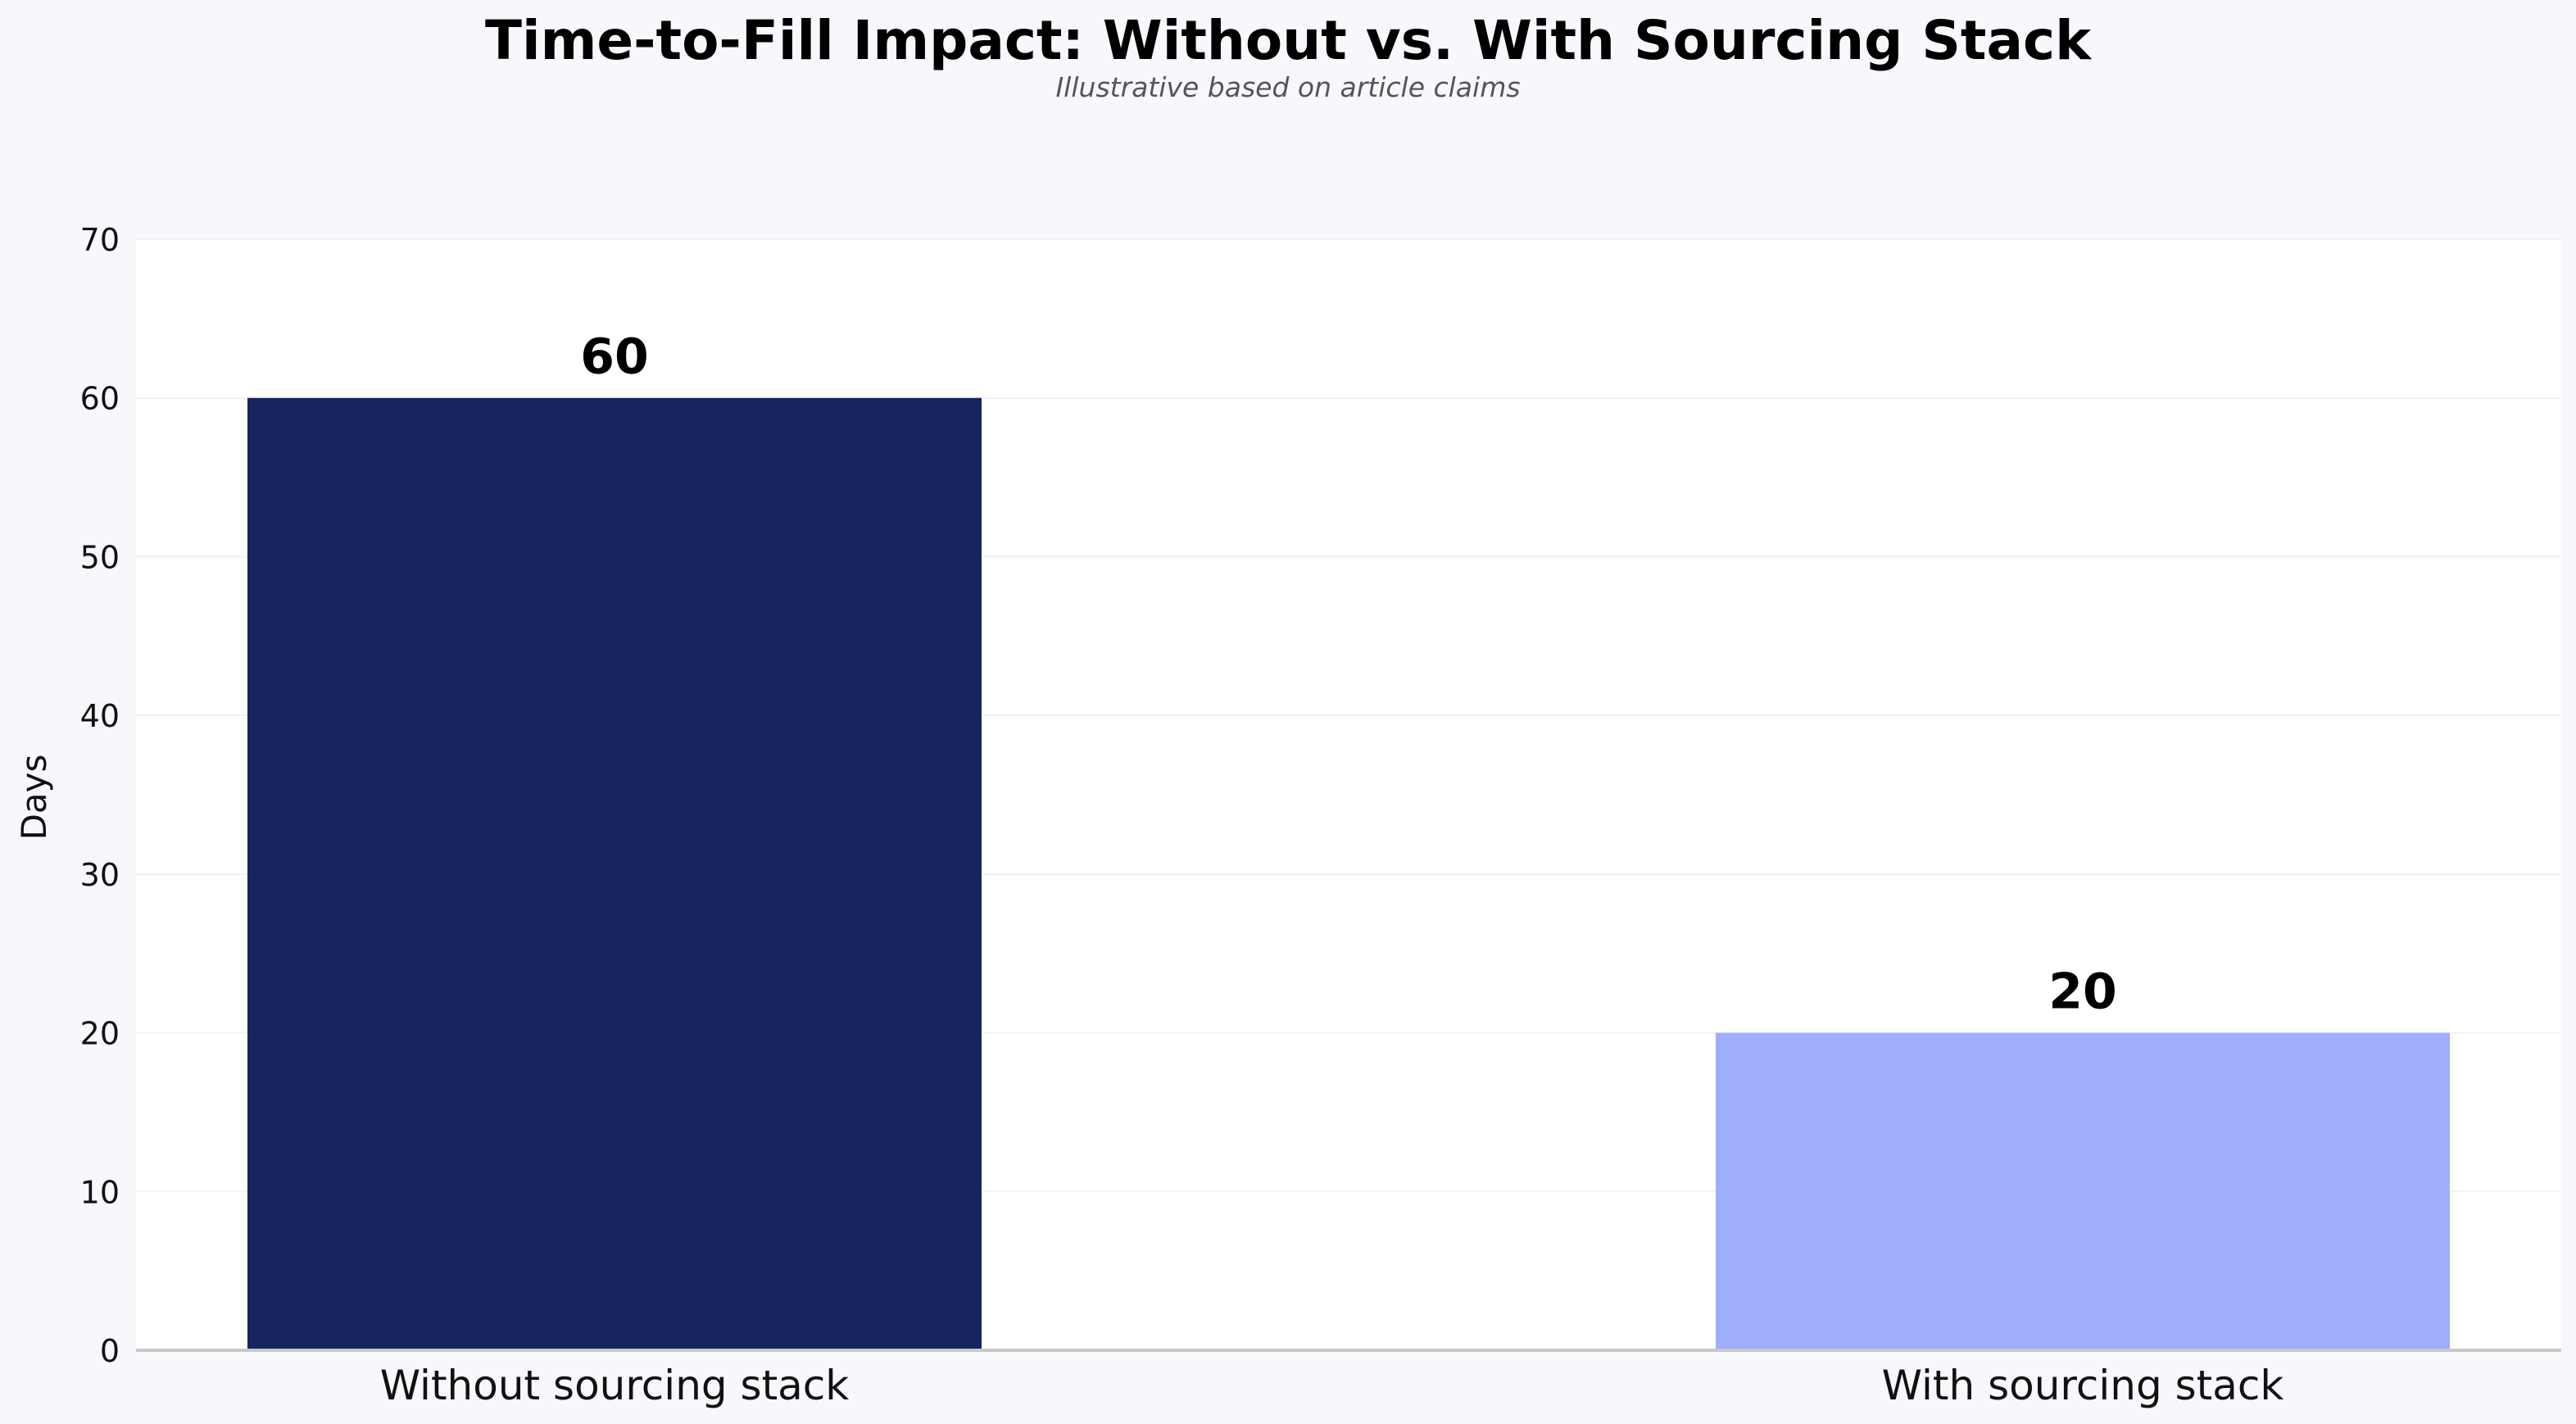 This screenshot has height=1424, width=2576. Describe the element at coordinates (100, 557) in the screenshot. I see `y-tick-label: 50` at that location.